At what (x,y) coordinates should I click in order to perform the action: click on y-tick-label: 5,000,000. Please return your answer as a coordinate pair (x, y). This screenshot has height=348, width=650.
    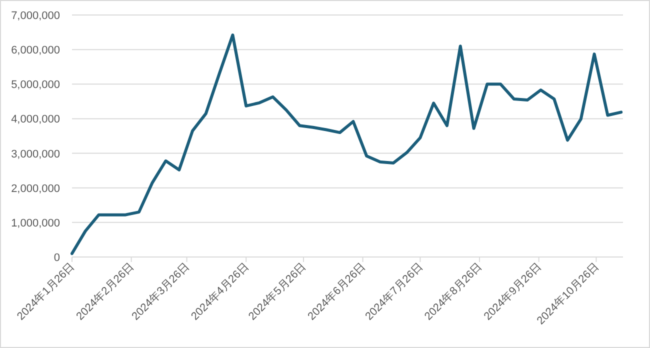
    Looking at the image, I should click on (35, 85).